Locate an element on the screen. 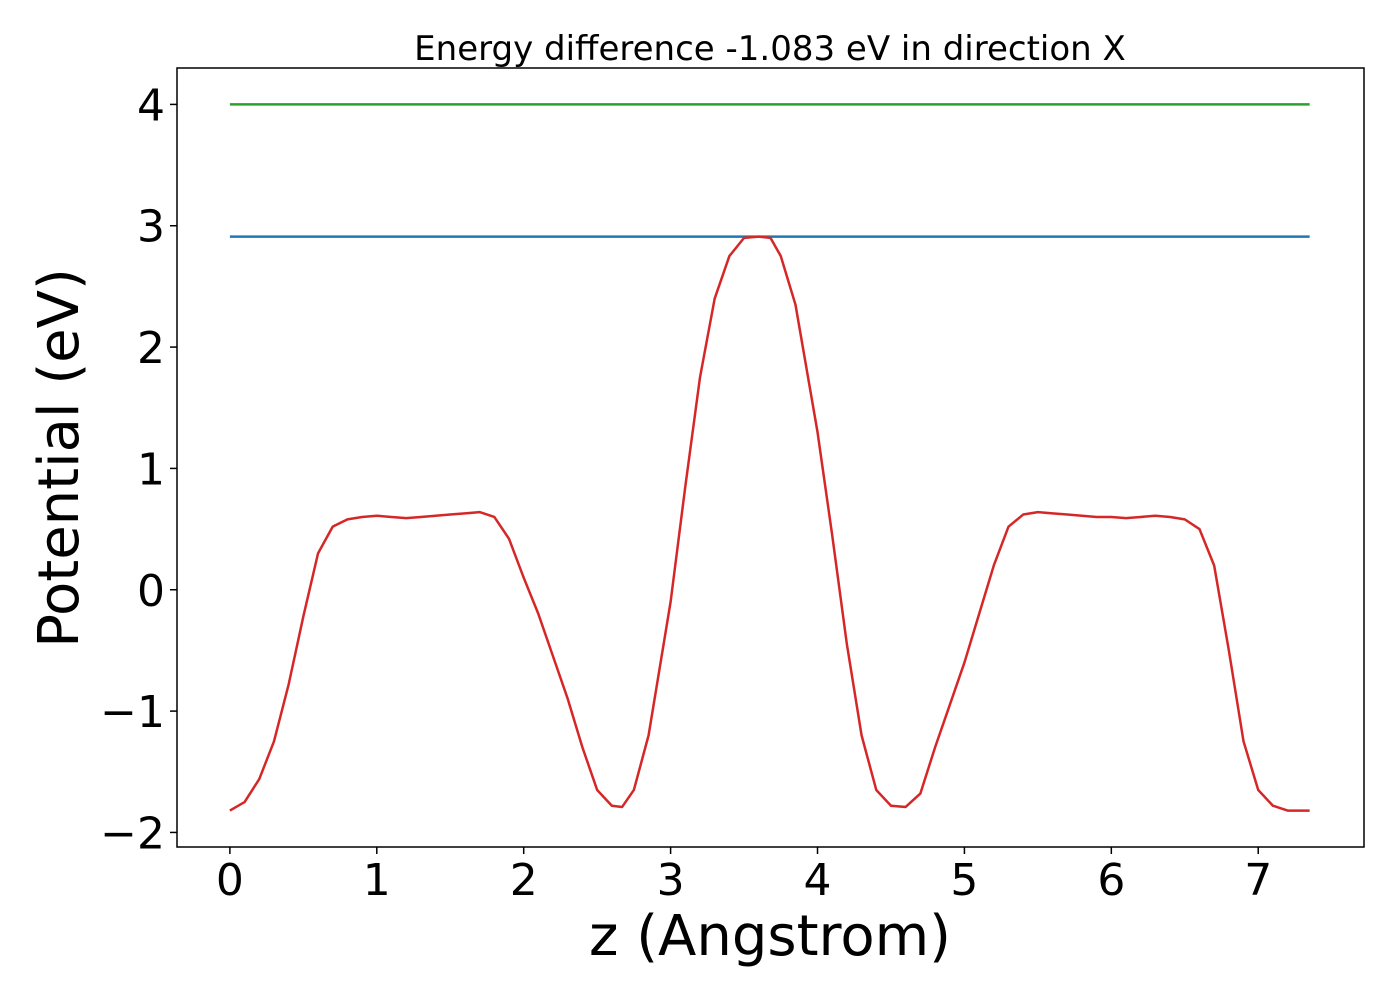  x-tick-label-3: 3 is located at coordinates (671, 880).